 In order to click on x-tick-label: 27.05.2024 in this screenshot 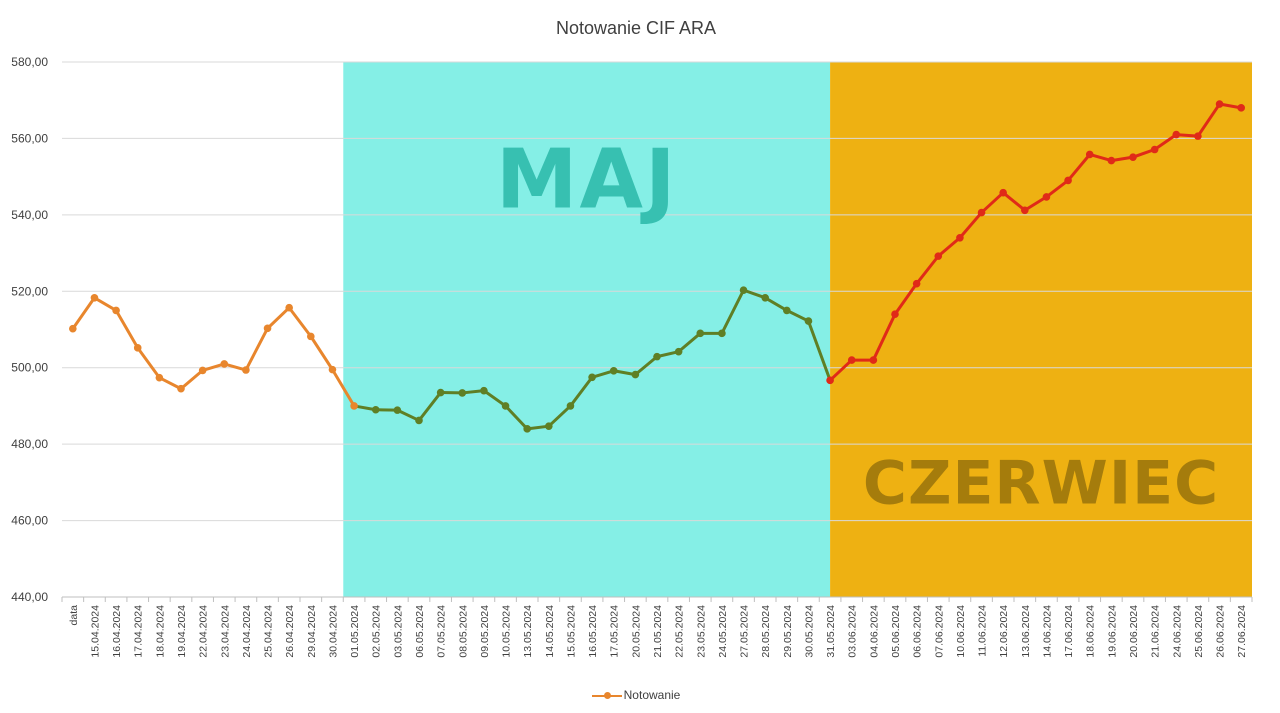, I will do `click(745, 631)`.